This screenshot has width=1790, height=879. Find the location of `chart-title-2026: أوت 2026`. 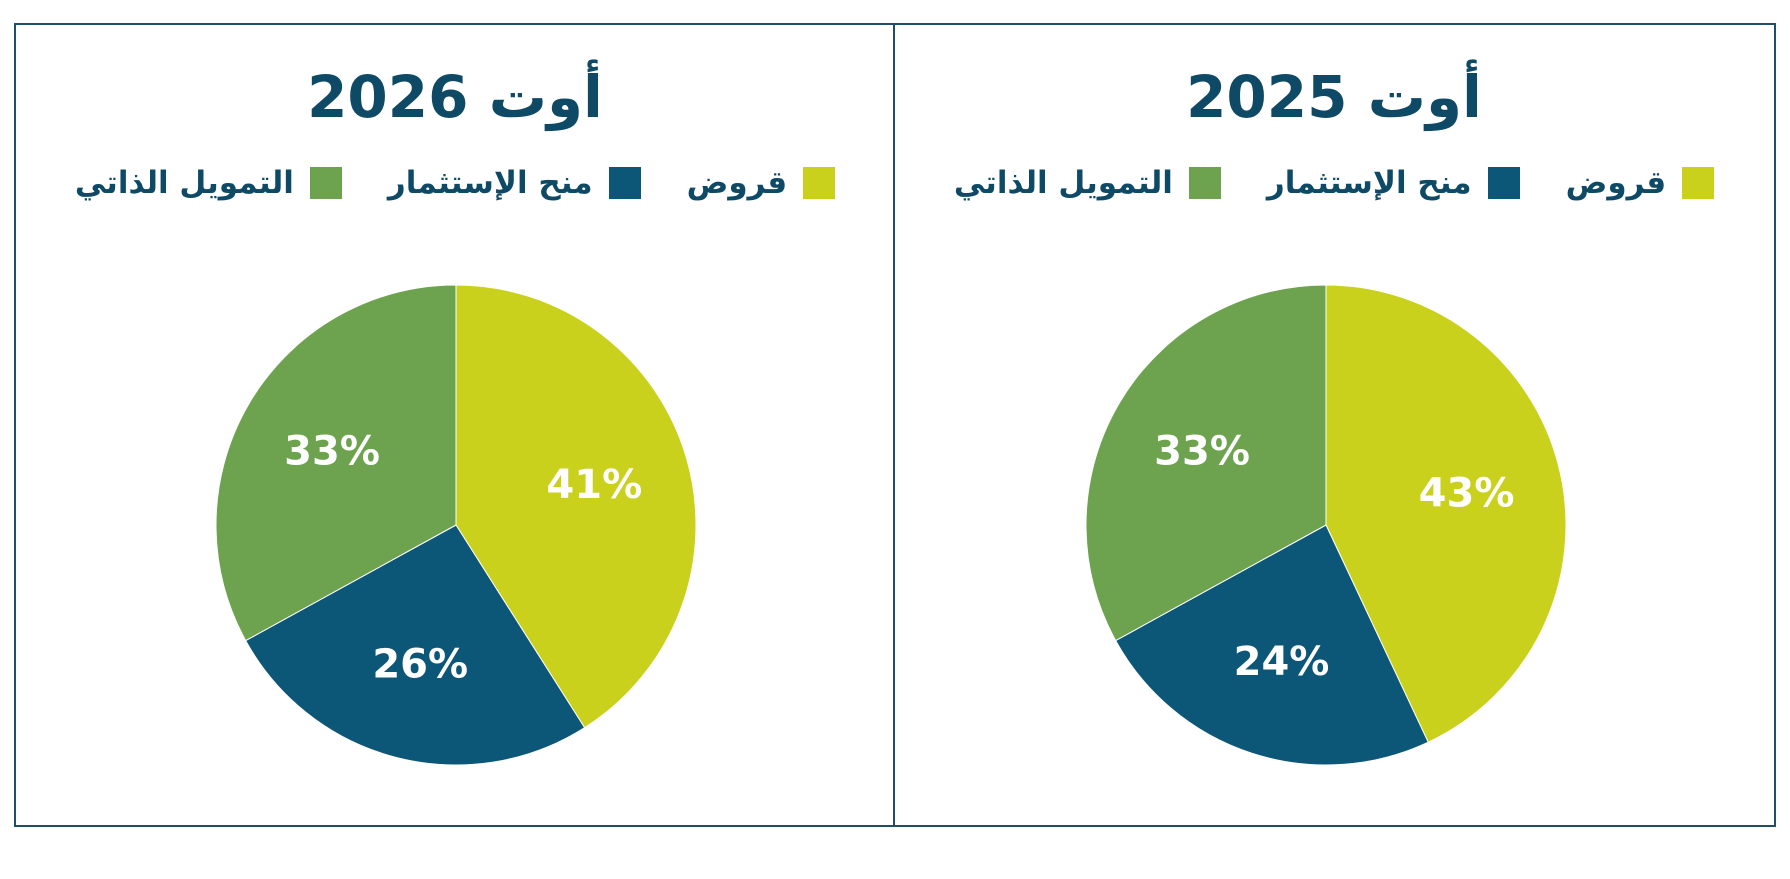

chart-title-2026: أوت 2026 is located at coordinates (455, 97).